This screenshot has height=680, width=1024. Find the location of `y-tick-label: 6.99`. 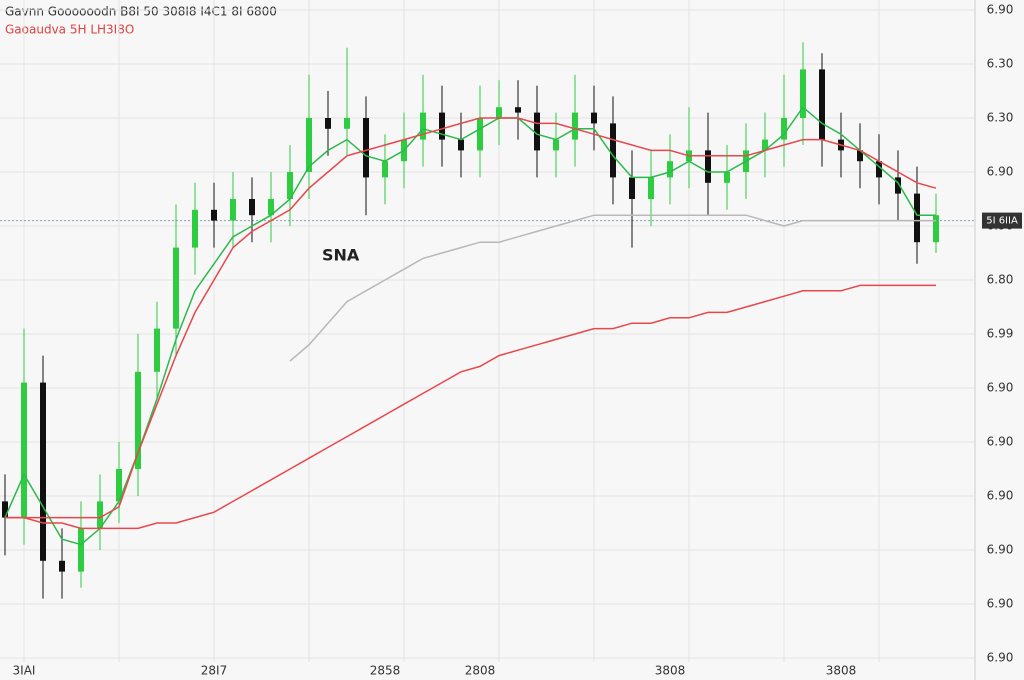

y-tick-label: 6.99 is located at coordinates (1000, 334).